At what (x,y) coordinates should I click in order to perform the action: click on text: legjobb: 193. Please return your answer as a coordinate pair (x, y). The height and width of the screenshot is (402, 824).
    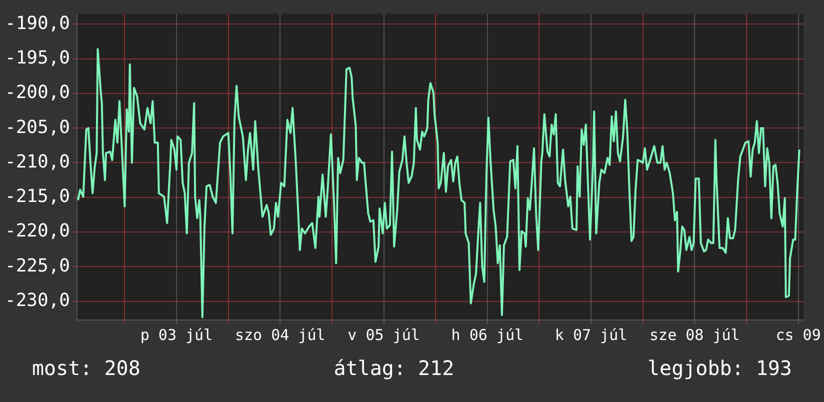
    Looking at the image, I should click on (719, 368).